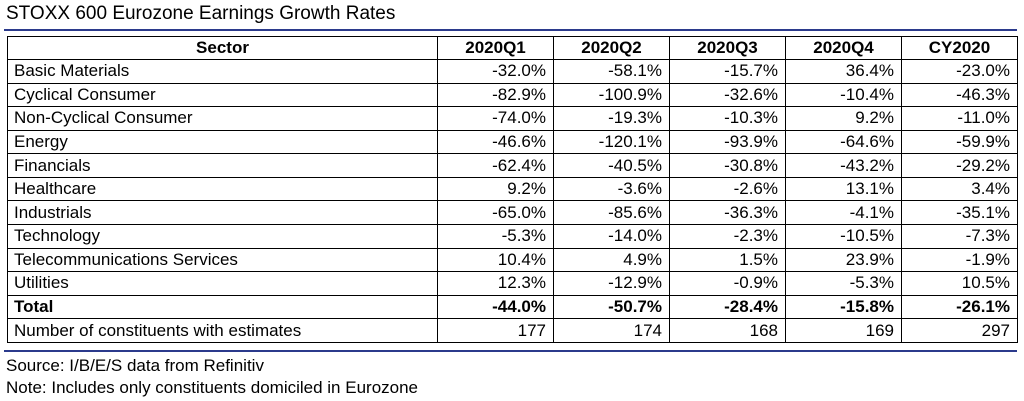 Image resolution: width=1024 pixels, height=401 pixels. I want to click on sector-cell: Number of constituents with estimates, so click(222, 330).